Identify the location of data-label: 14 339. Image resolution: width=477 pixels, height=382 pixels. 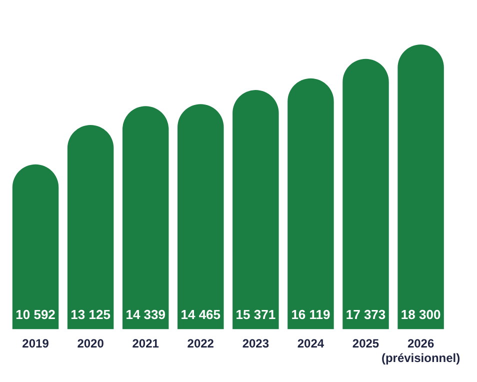
(146, 314).